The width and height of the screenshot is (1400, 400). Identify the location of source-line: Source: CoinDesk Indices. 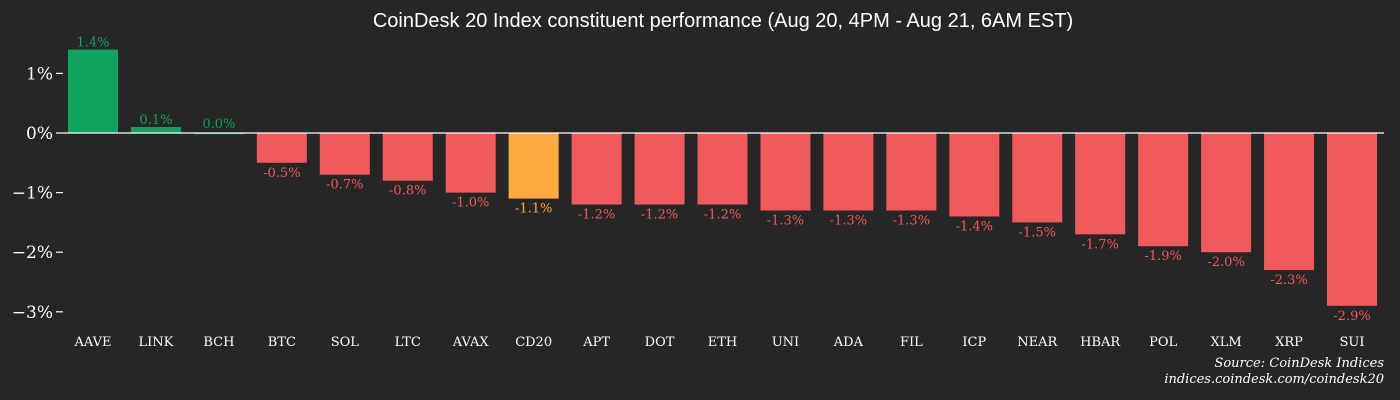
(1299, 363).